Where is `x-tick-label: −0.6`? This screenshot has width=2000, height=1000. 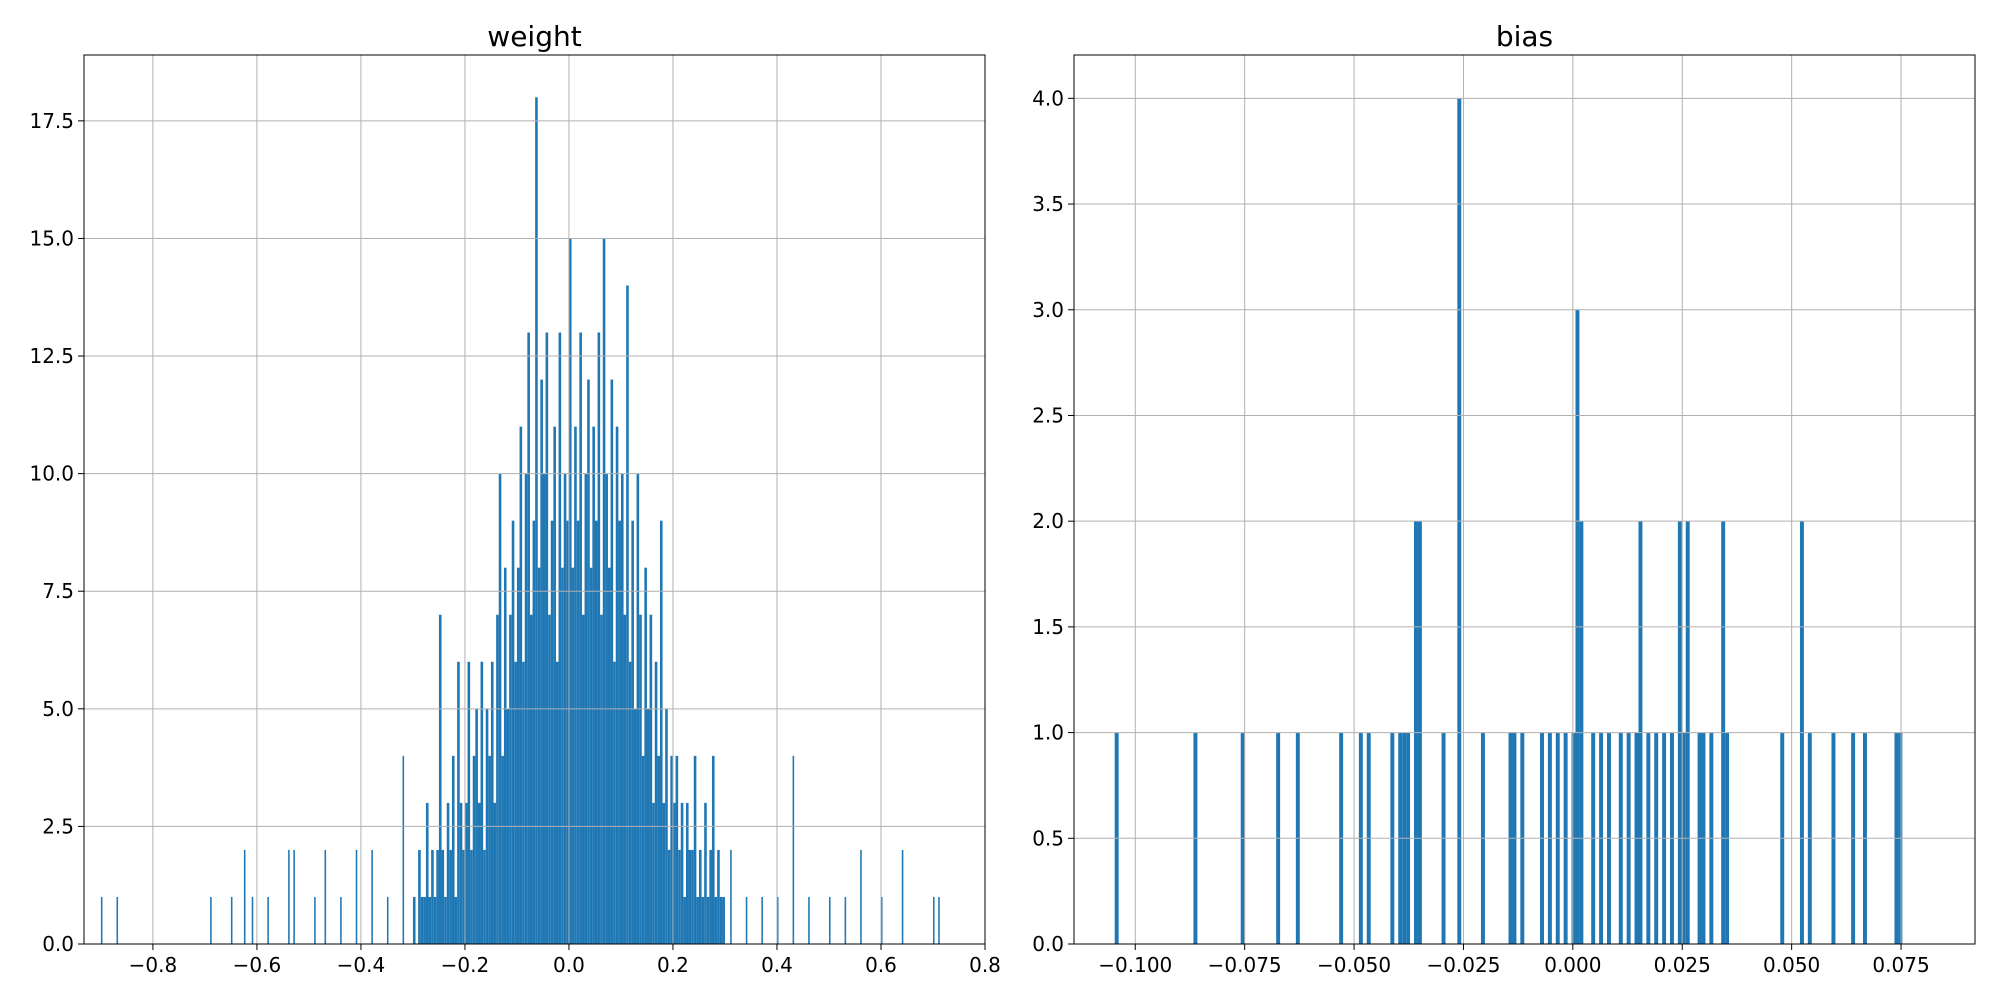
x-tick-label: −0.6 is located at coordinates (257, 965).